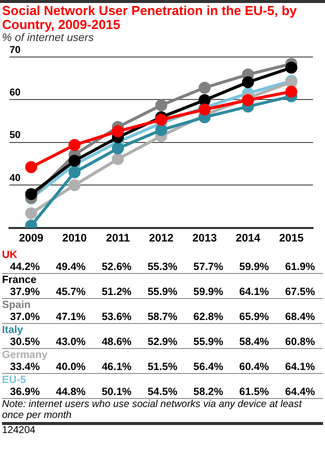  I want to click on text: France, so click(20, 280).